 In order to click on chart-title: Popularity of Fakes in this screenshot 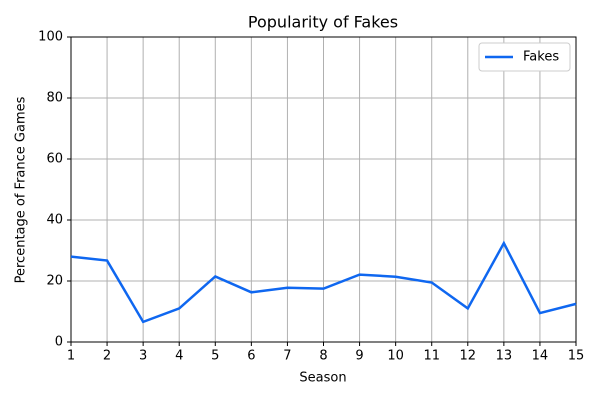, I will do `click(323, 22)`.